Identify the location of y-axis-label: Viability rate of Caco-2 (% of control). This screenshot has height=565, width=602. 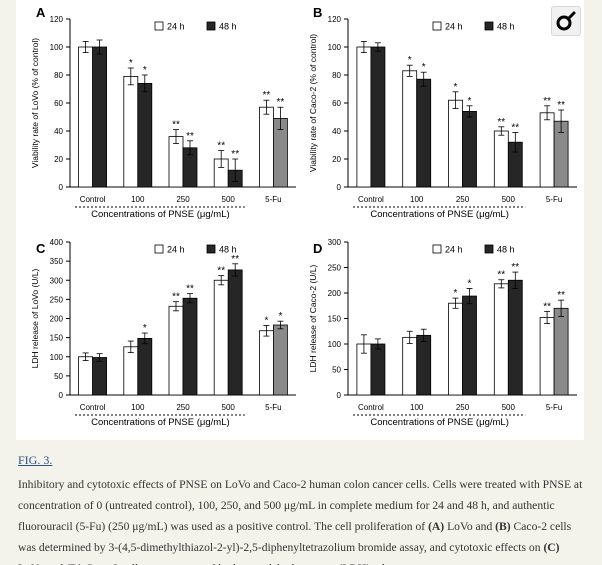
(313, 103).